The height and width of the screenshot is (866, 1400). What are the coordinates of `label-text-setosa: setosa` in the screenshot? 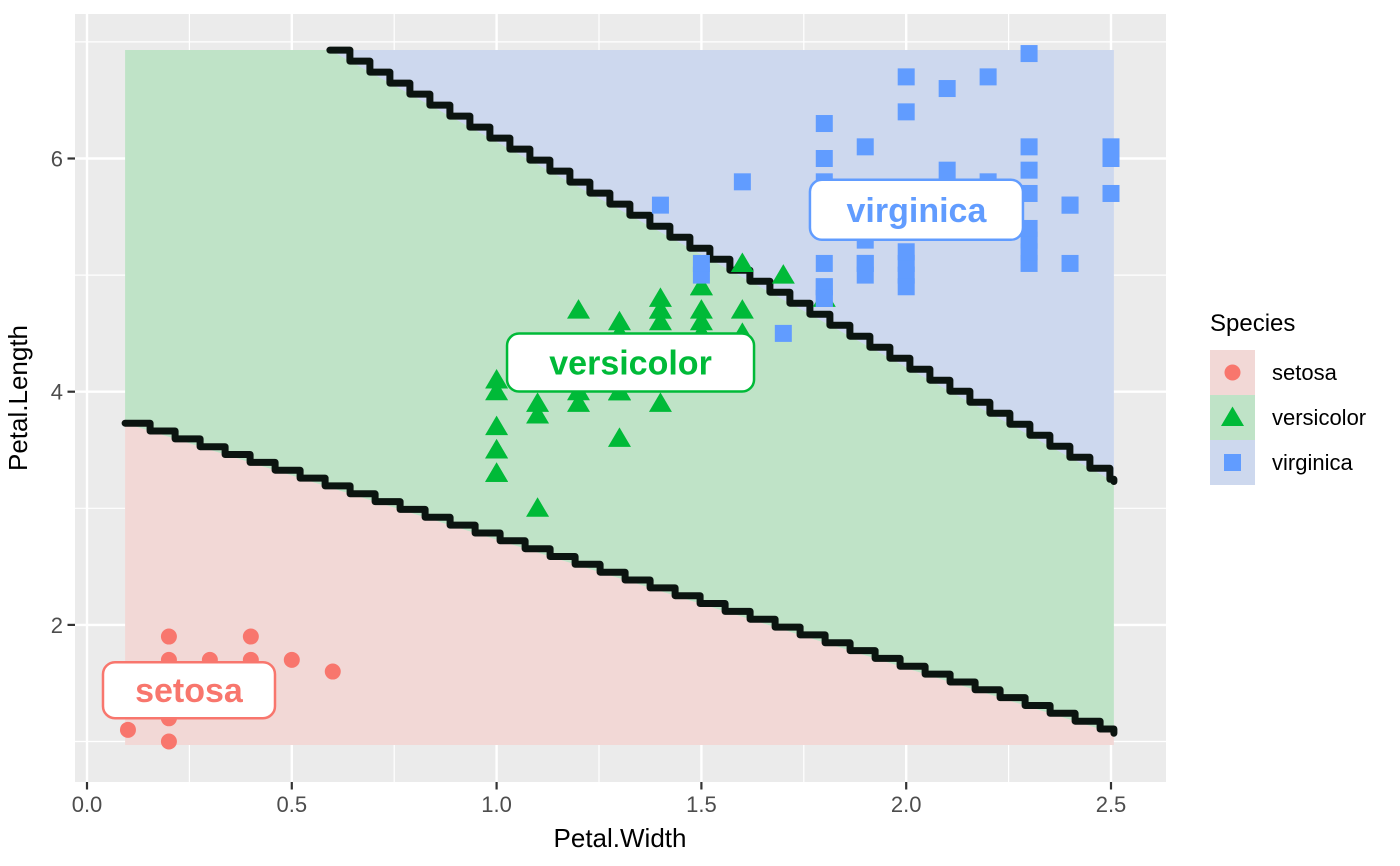 It's located at (189, 691).